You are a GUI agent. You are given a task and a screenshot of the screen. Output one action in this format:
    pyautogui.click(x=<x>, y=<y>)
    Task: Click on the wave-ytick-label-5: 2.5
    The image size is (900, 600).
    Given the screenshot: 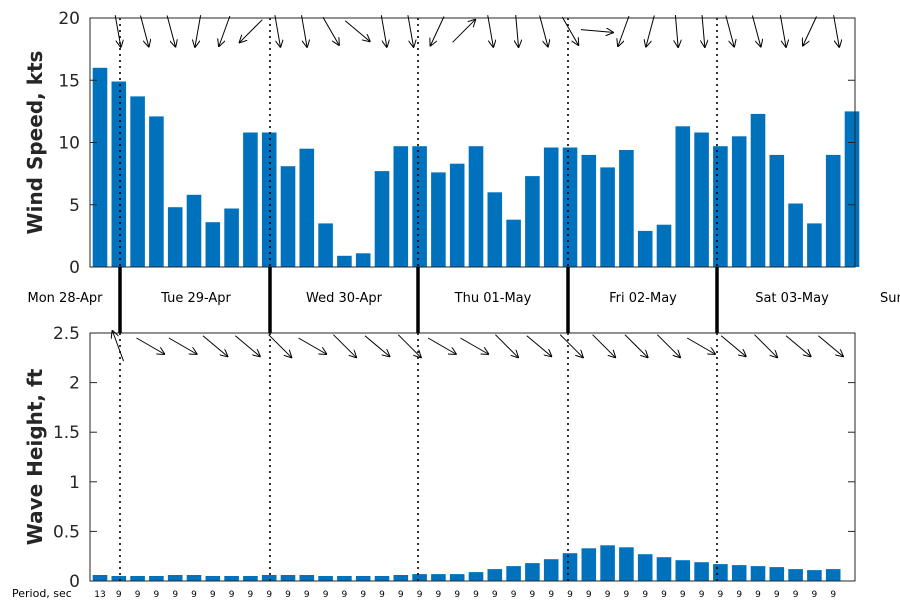 What is the action you would take?
    pyautogui.click(x=66, y=334)
    